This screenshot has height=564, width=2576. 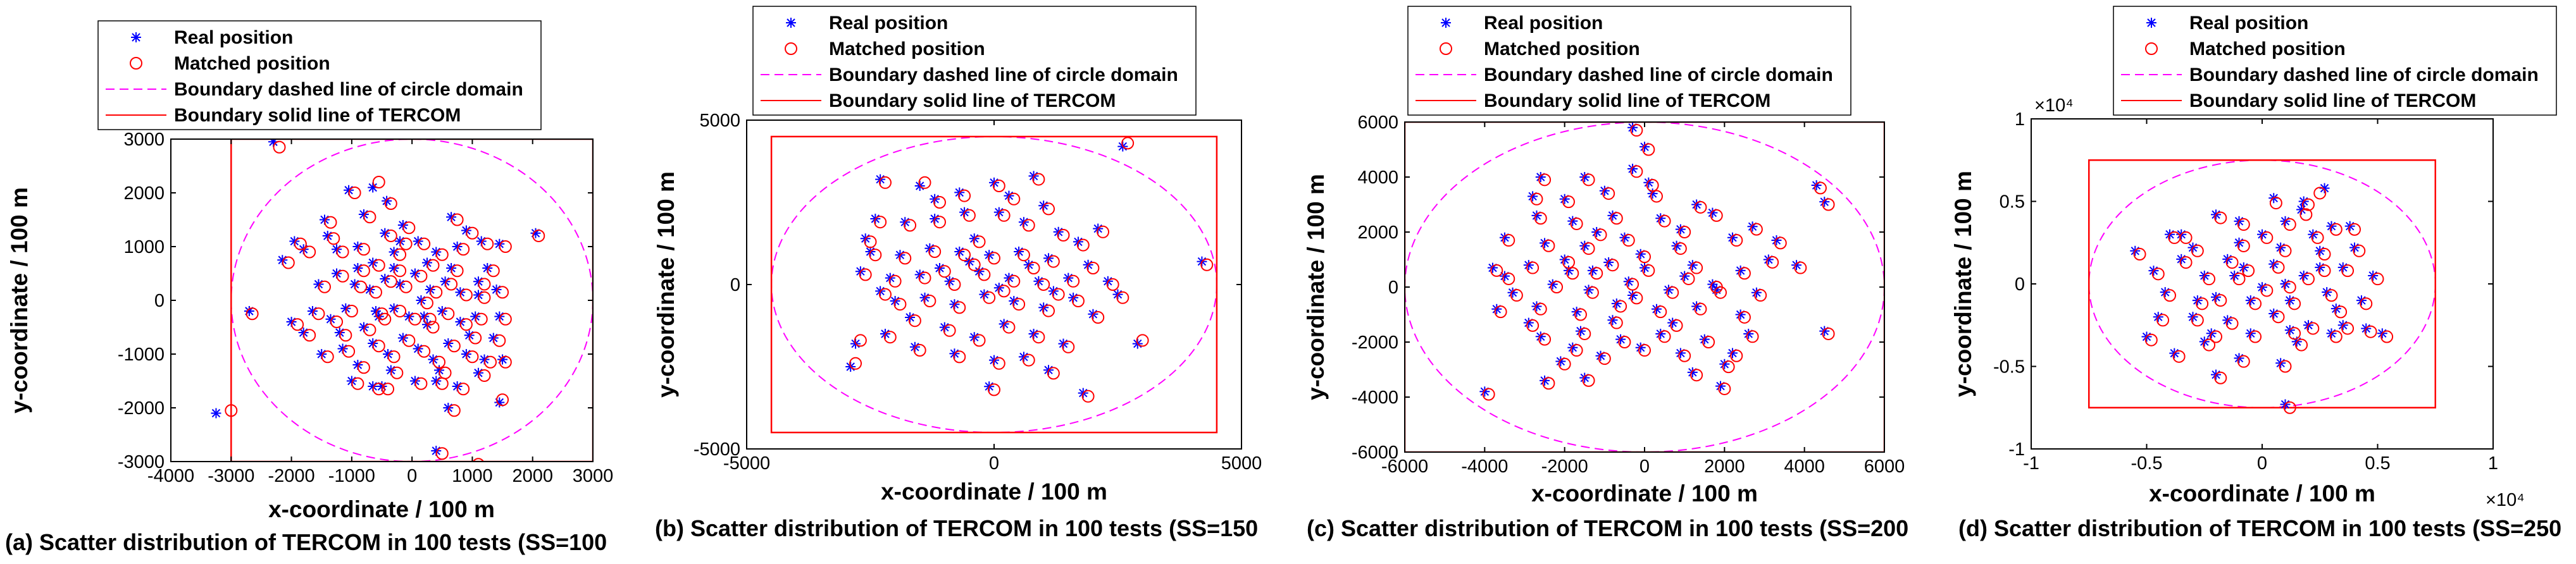 What do you see at coordinates (382, 509) in the screenshot?
I see `panel-a-xlabel: x-coordinate / 100 m` at bounding box center [382, 509].